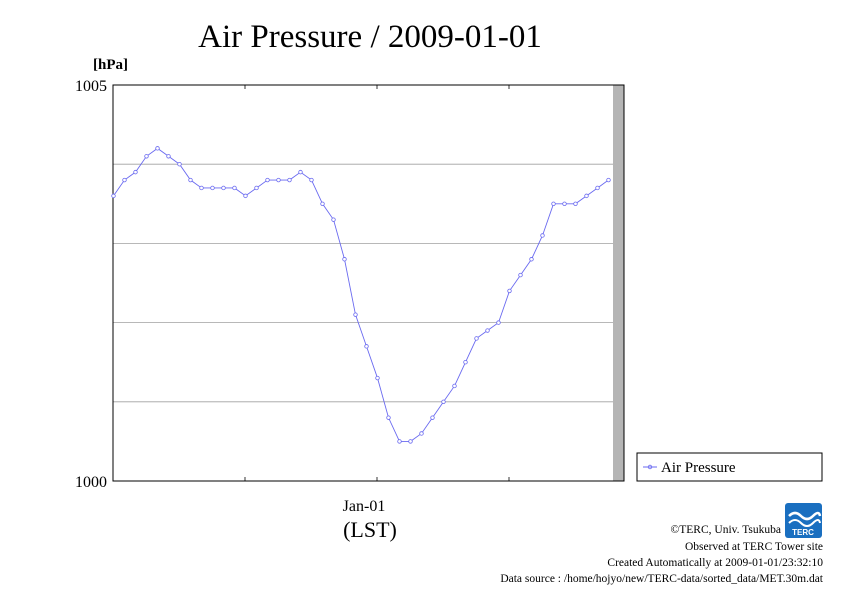  Describe the element at coordinates (650, 467) in the screenshot. I see `legend-swatch-marker` at that location.